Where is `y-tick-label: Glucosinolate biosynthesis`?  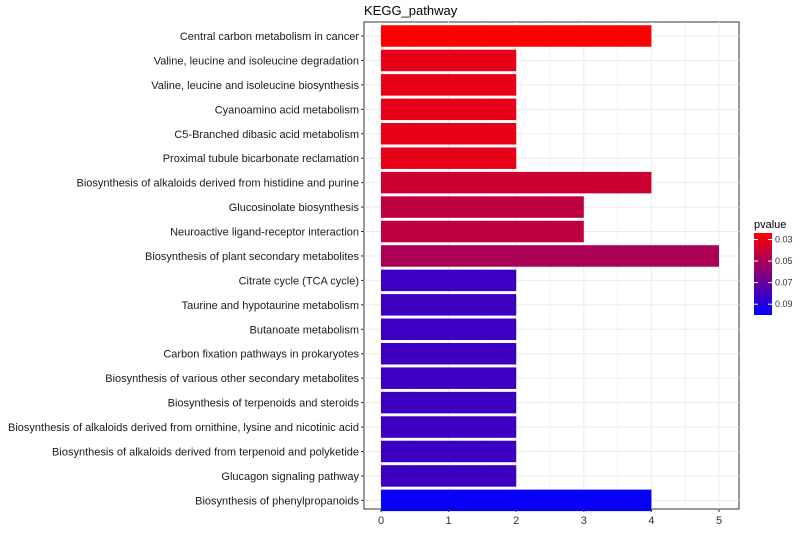
y-tick-label: Glucosinolate biosynthesis is located at coordinates (294, 208).